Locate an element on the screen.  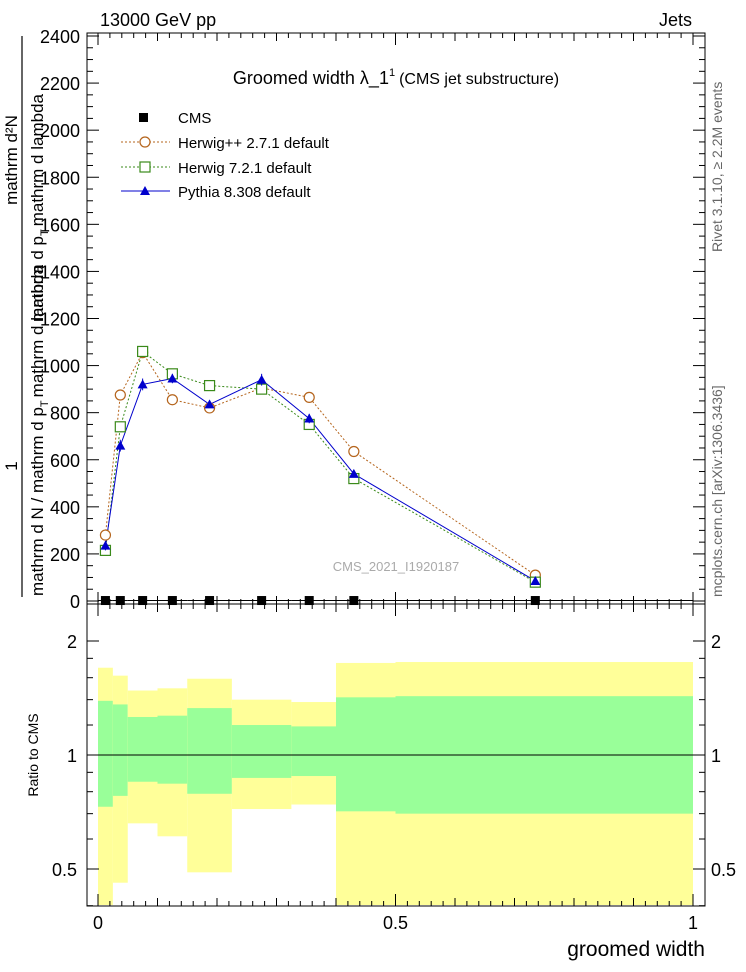
ylabel-sec-den-a: mathrm d p is located at coordinates (37, 279).